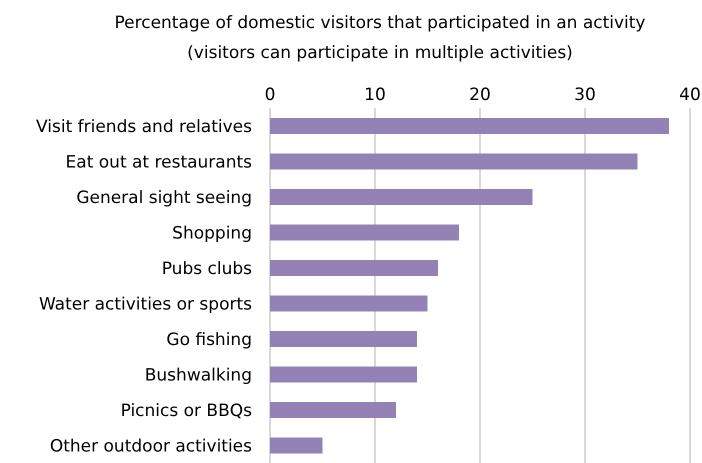 This screenshot has width=702, height=463. I want to click on y-tick-label: Bushwalking, so click(198, 375).